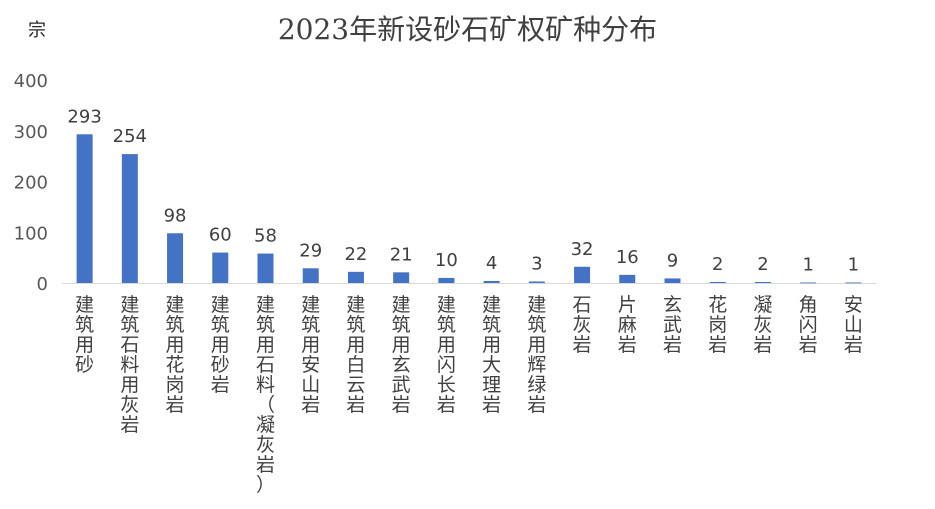  I want to click on y-tick-label: 400, so click(31, 81).